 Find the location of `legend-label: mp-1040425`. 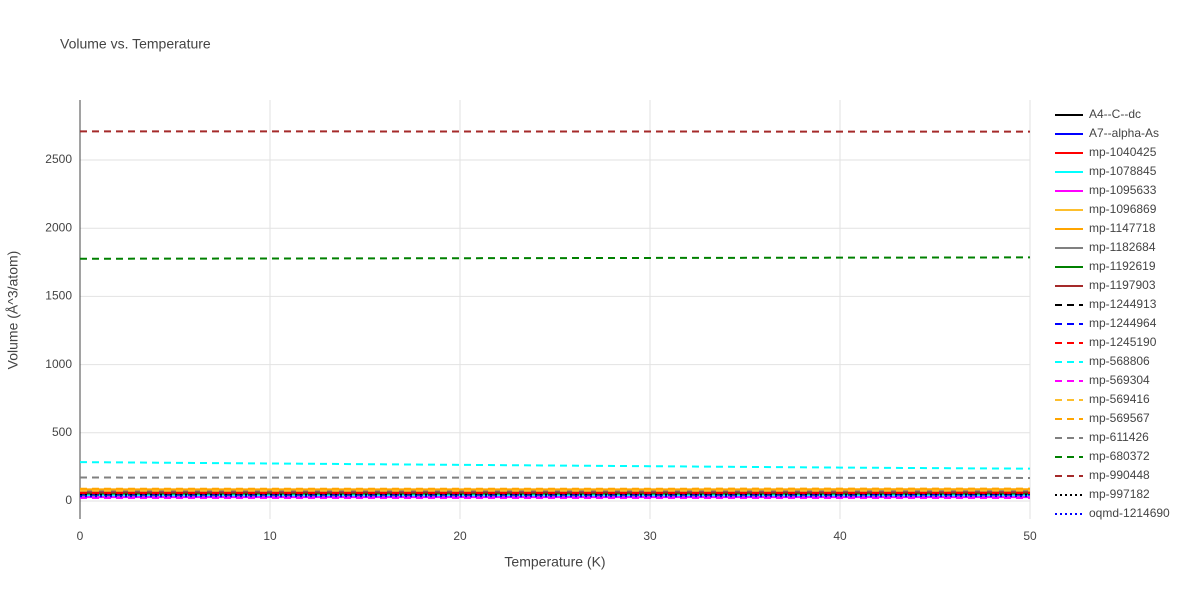

legend-label: mp-1040425 is located at coordinates (1123, 152).